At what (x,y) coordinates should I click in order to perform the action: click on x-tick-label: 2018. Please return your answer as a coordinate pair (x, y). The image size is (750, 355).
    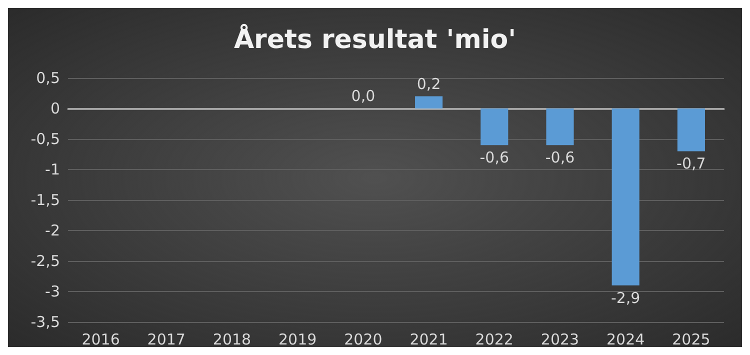
    Looking at the image, I should click on (232, 339).